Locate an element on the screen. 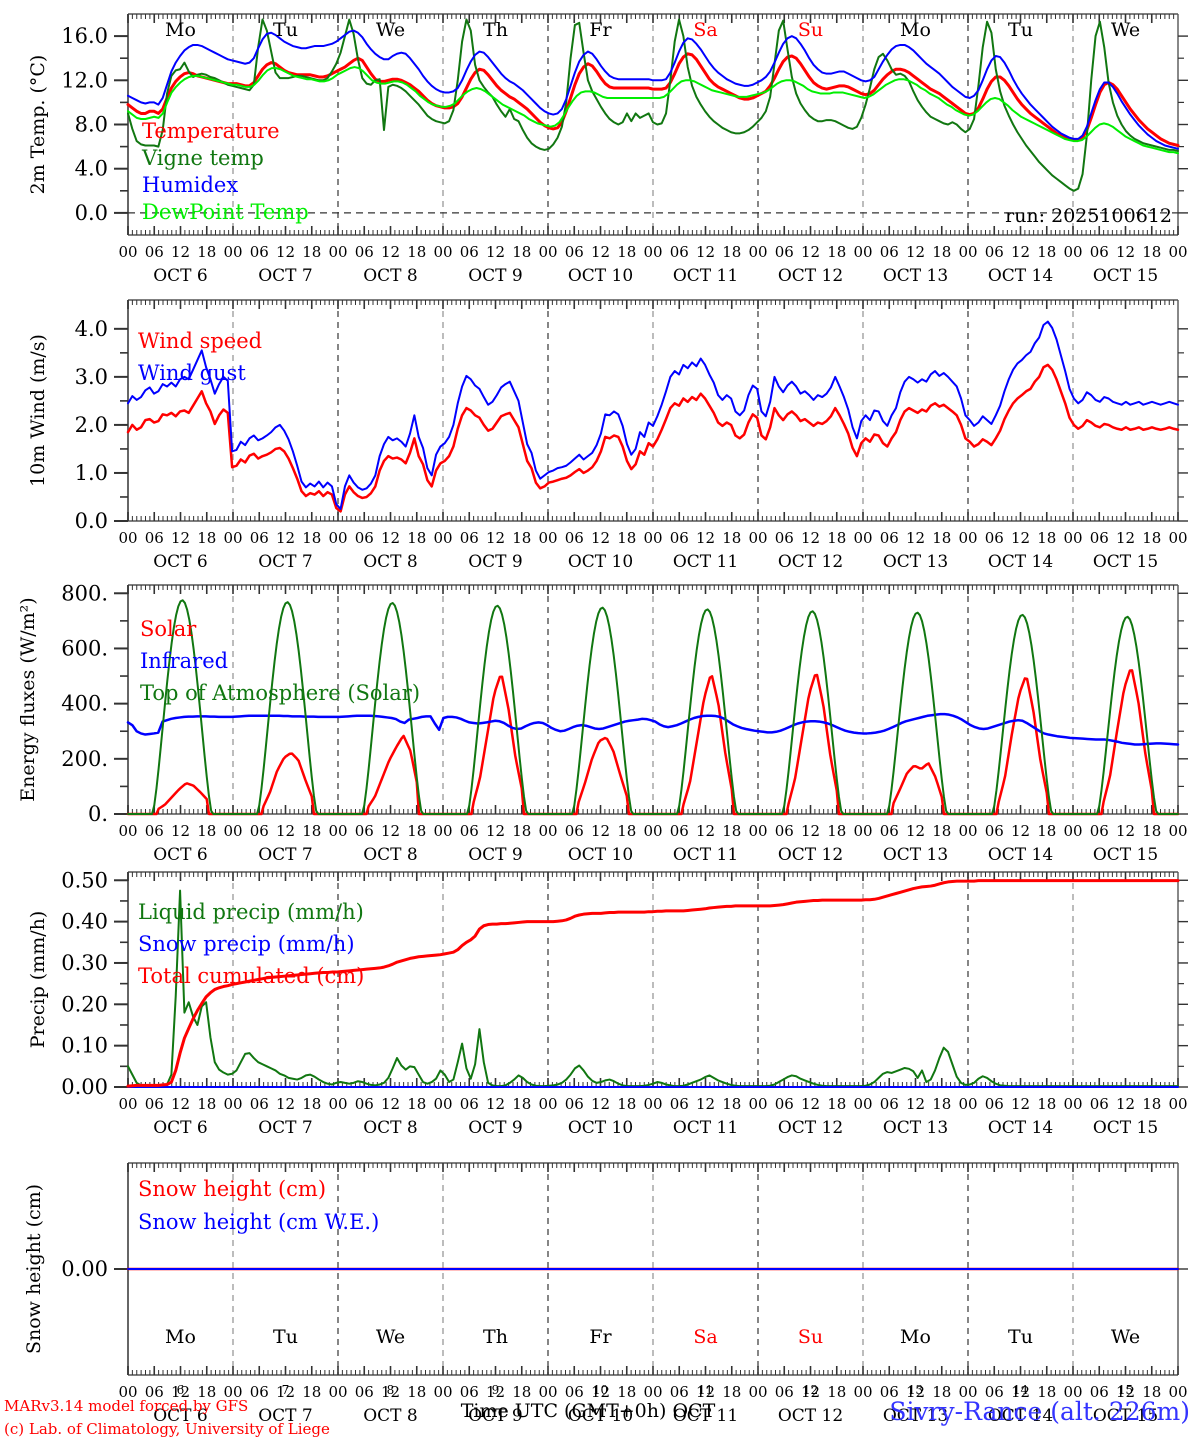 The image size is (1194, 1440). legend-top-of-atmosphere-solar-: Top of Atmosphere (Solar) is located at coordinates (280, 693).